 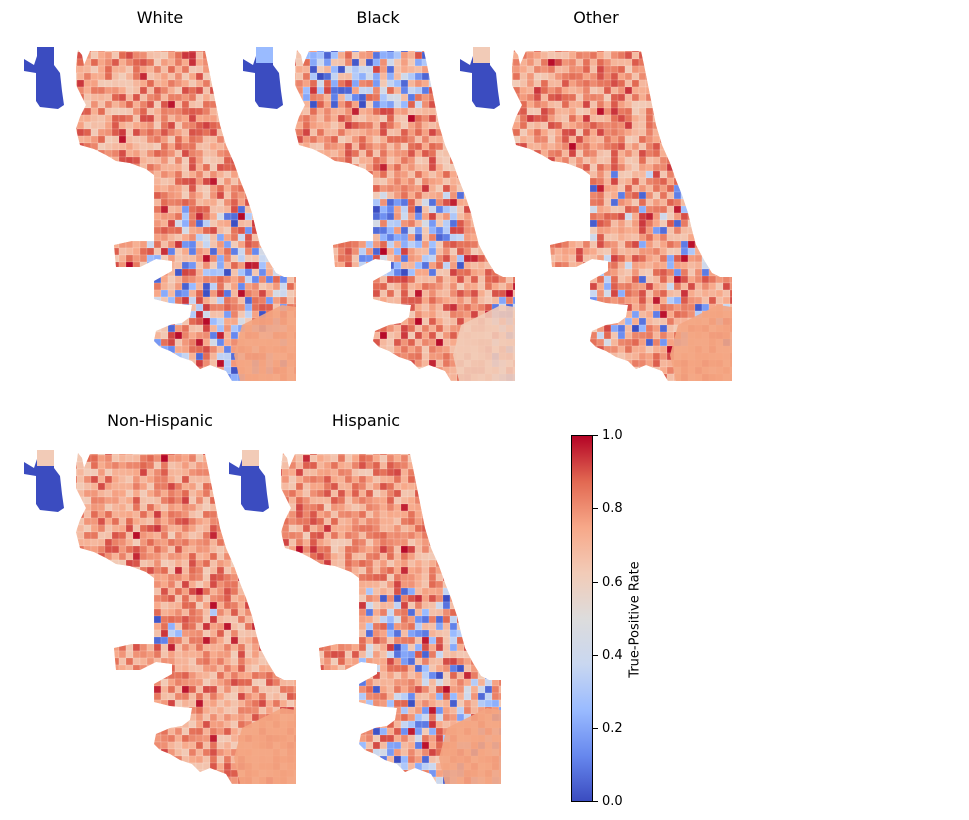 I want to click on colorbar, so click(x=582, y=618).